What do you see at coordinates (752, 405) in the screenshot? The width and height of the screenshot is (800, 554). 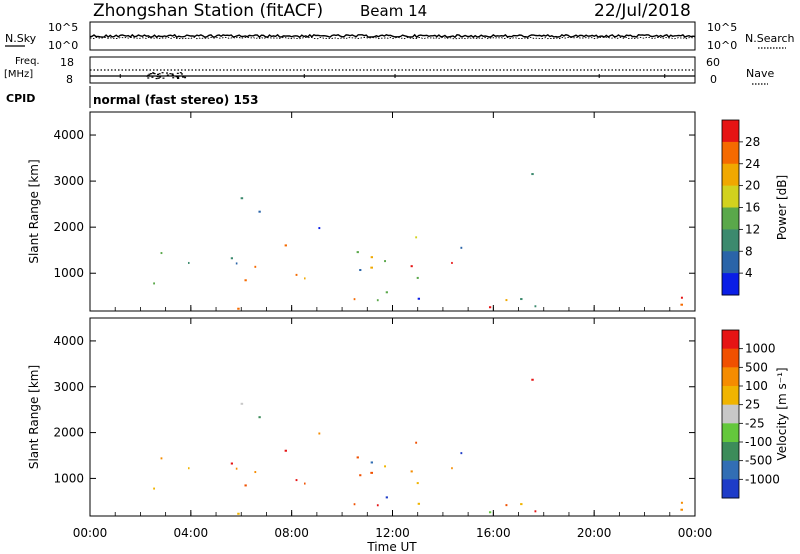 I see `colorbar-tick-label: 25` at bounding box center [752, 405].